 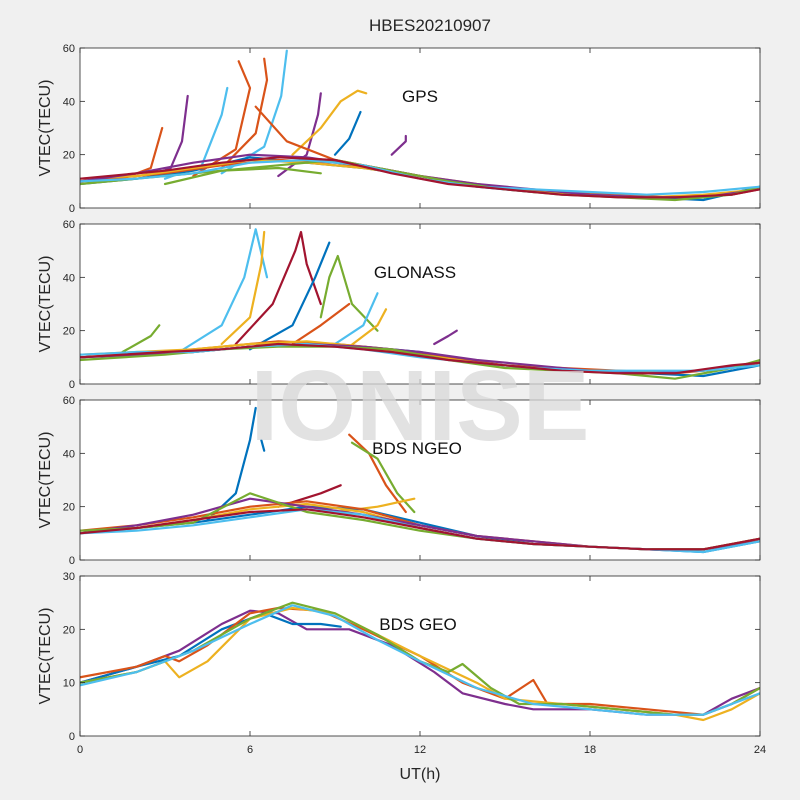 What do you see at coordinates (420, 406) in the screenshot?
I see `watermark-text: IONISE` at bounding box center [420, 406].